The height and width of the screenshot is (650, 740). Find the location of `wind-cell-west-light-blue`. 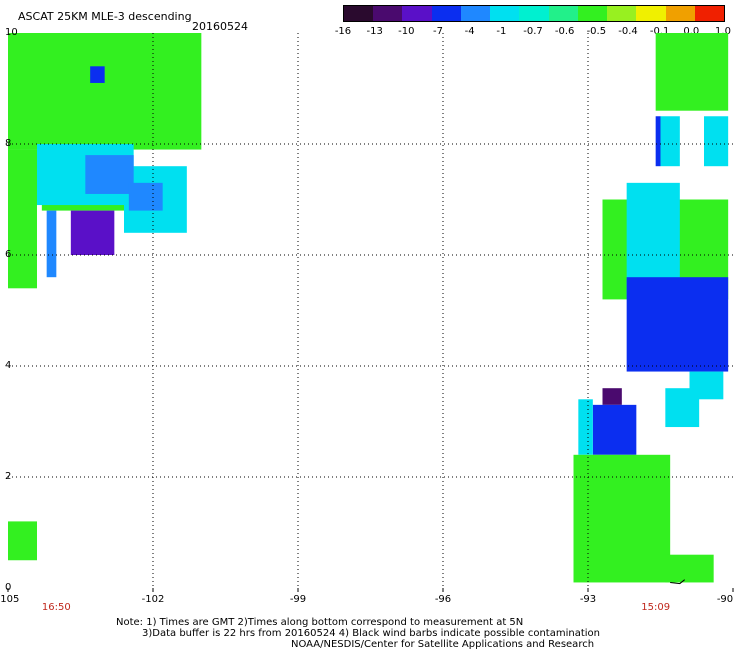

wind-cell-west-light-blue is located at coordinates (109, 174).